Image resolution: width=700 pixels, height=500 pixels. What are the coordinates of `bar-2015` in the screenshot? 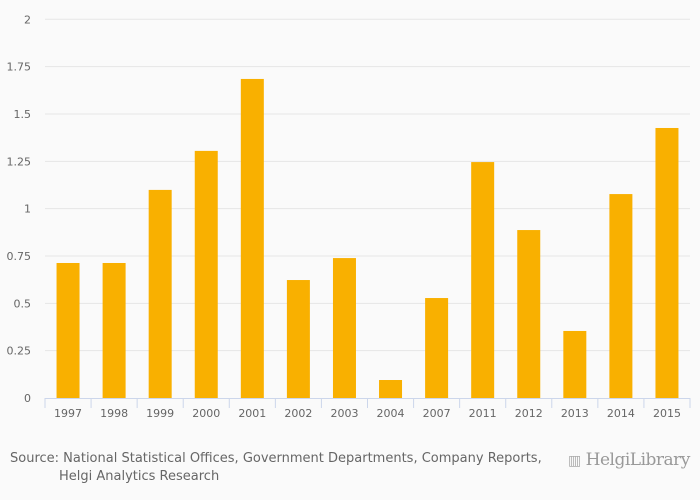 It's located at (667, 262).